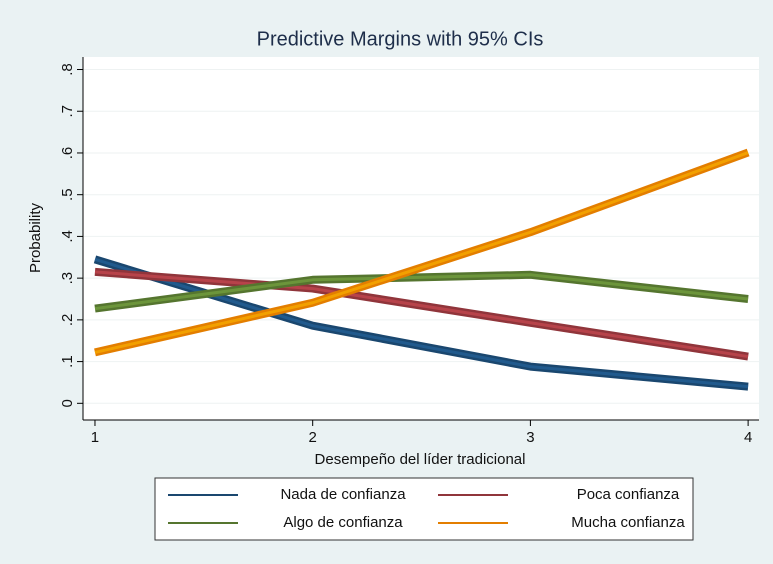 The height and width of the screenshot is (564, 773). Describe the element at coordinates (67, 194) in the screenshot. I see `y-tick-label: .5` at that location.